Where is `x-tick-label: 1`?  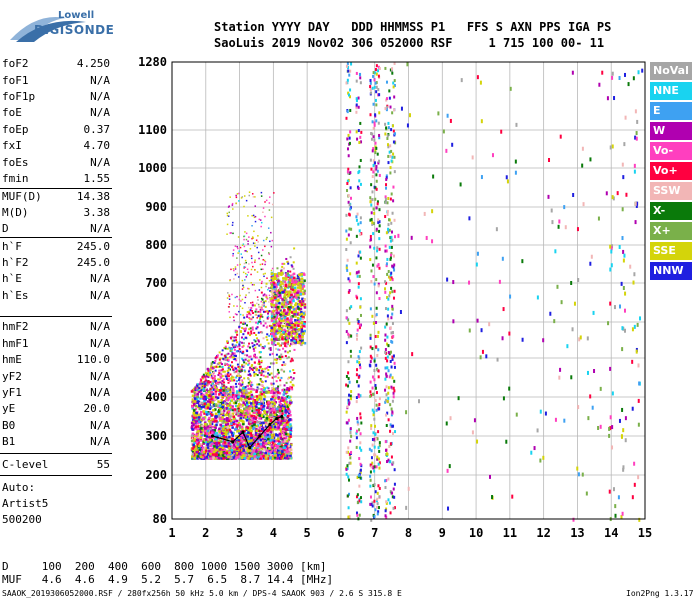
x-tick-label: 1 is located at coordinates (171, 533).